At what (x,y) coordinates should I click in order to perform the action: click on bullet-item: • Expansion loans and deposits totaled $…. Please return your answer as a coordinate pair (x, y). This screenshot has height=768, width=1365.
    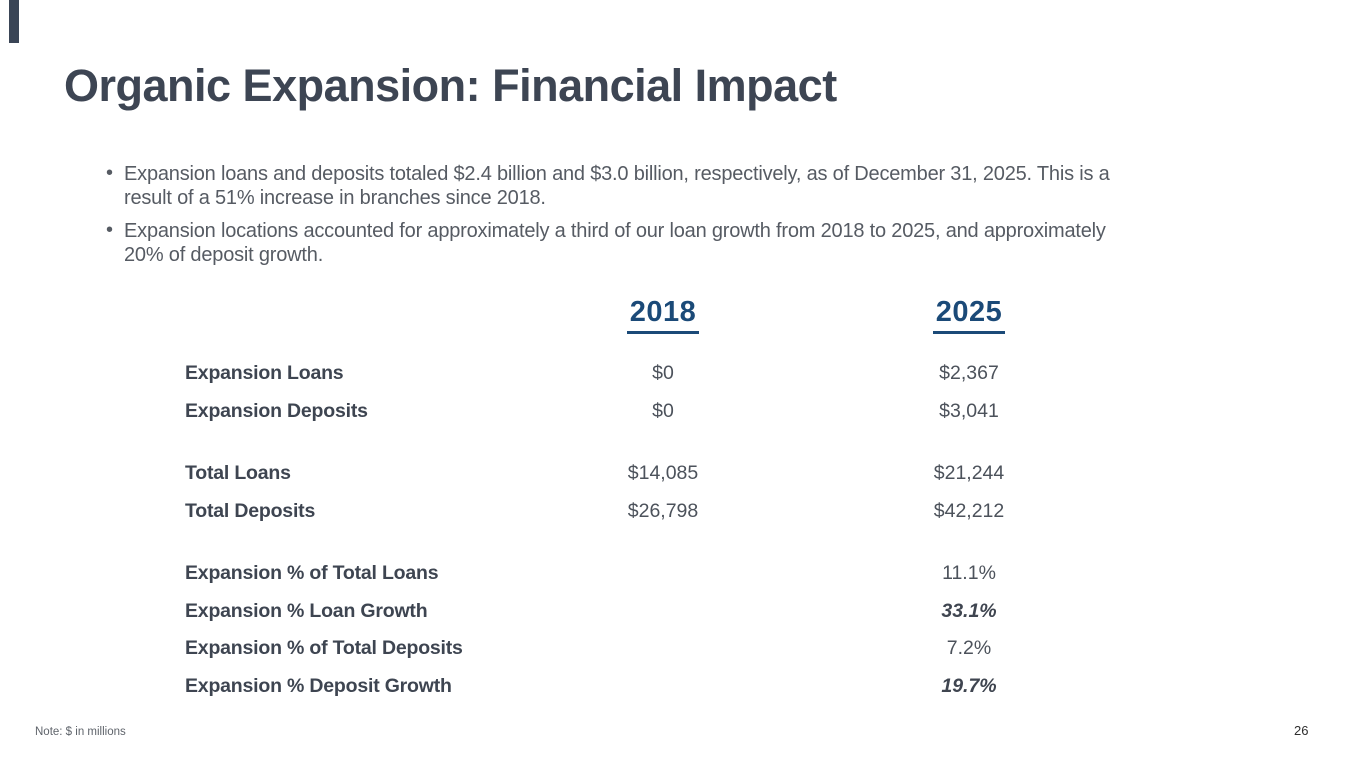
    Looking at the image, I should click on (626, 186).